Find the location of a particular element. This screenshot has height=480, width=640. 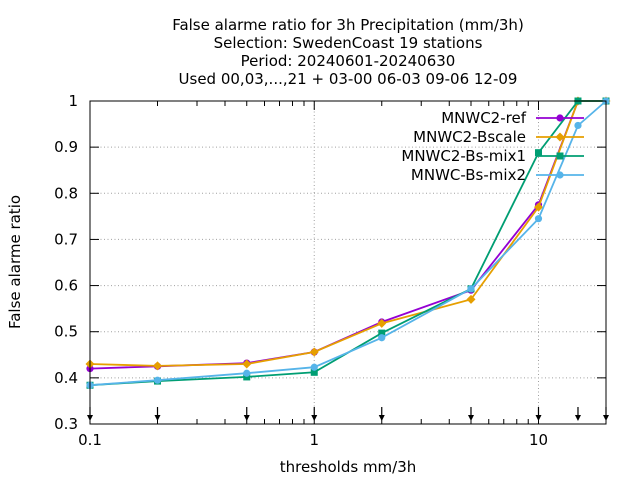

y-tick-label: 1 is located at coordinates (73, 101).